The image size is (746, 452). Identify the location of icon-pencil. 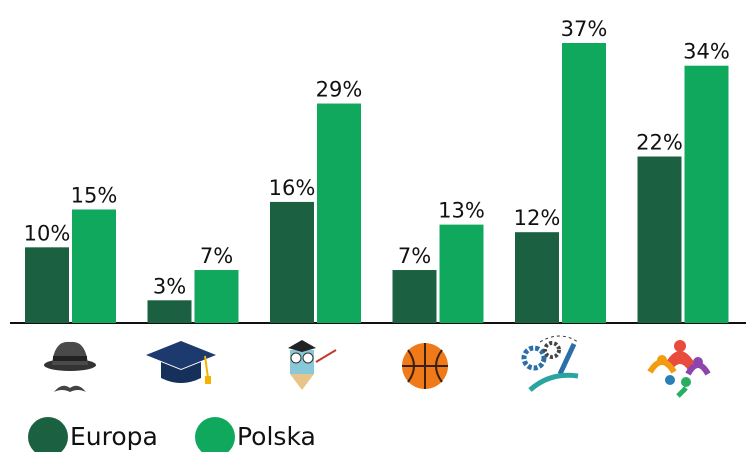
(312, 365).